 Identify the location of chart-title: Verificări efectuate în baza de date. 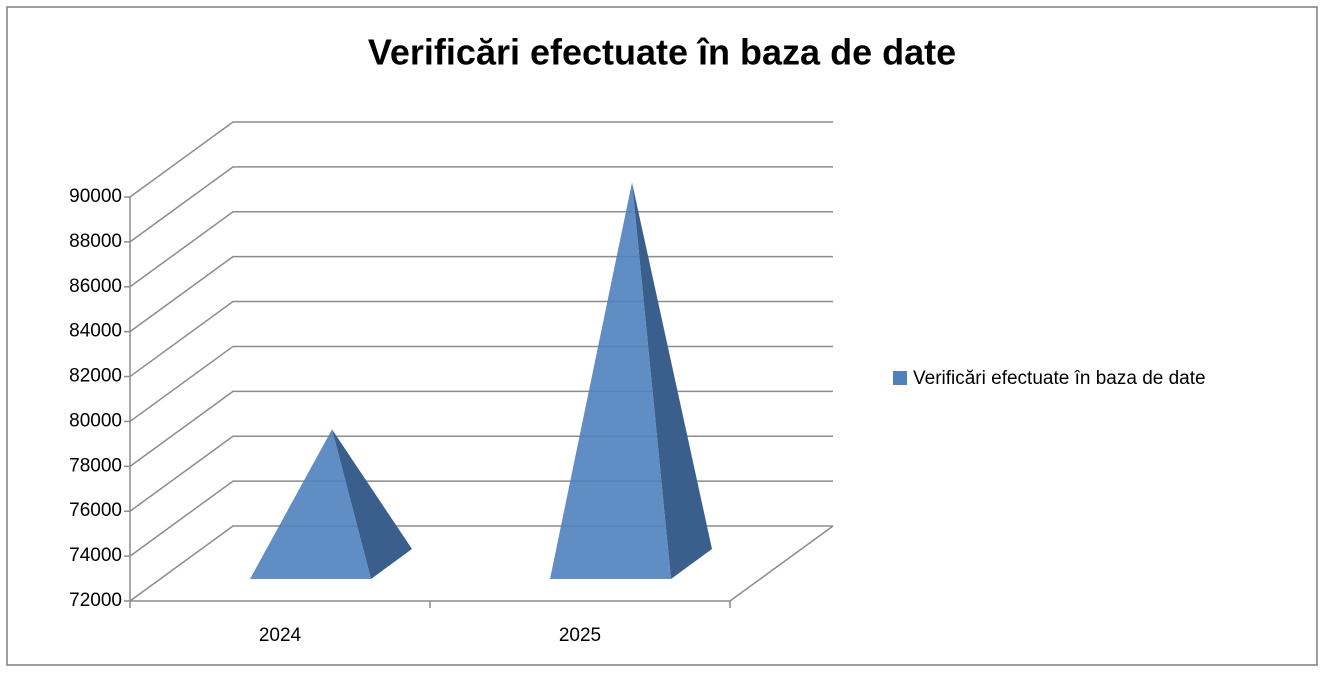
(662, 52).